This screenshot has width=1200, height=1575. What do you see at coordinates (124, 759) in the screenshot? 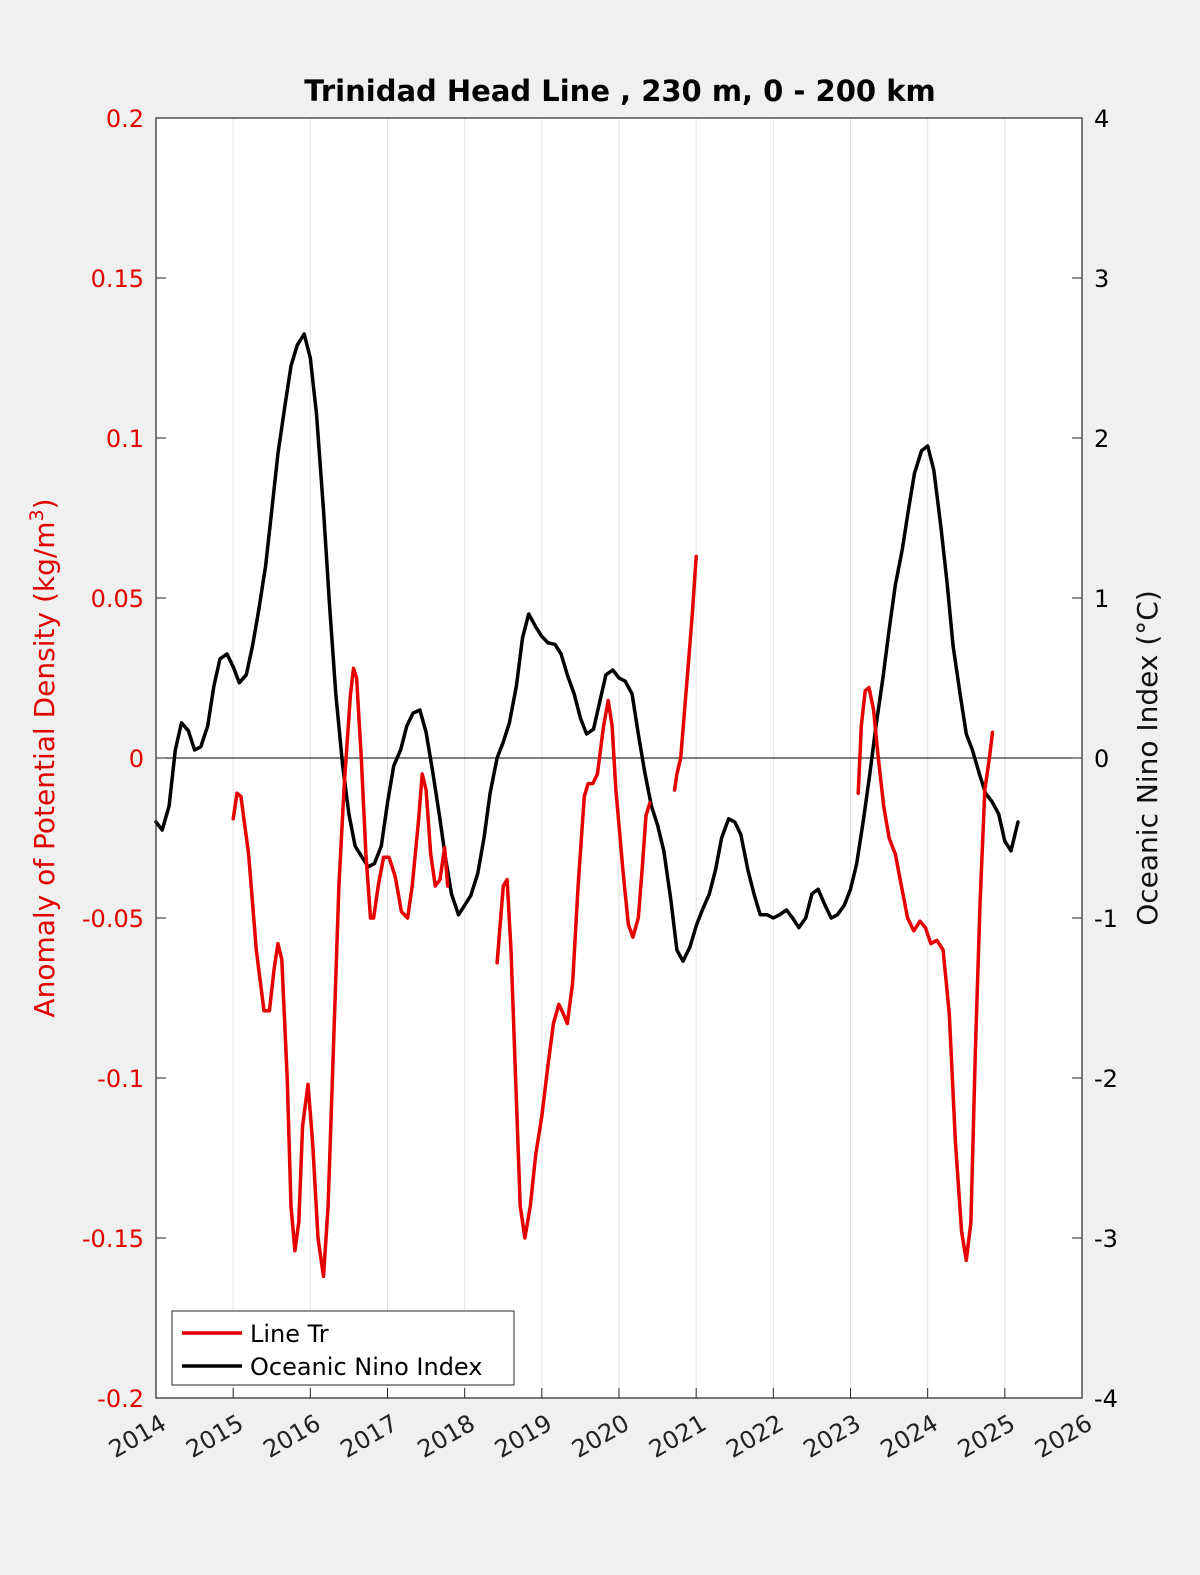
I see `left-axis: -0.2 -0.15 -0.1 -0.05 0 0.05 0.1 0.15 0.2` at bounding box center [124, 759].